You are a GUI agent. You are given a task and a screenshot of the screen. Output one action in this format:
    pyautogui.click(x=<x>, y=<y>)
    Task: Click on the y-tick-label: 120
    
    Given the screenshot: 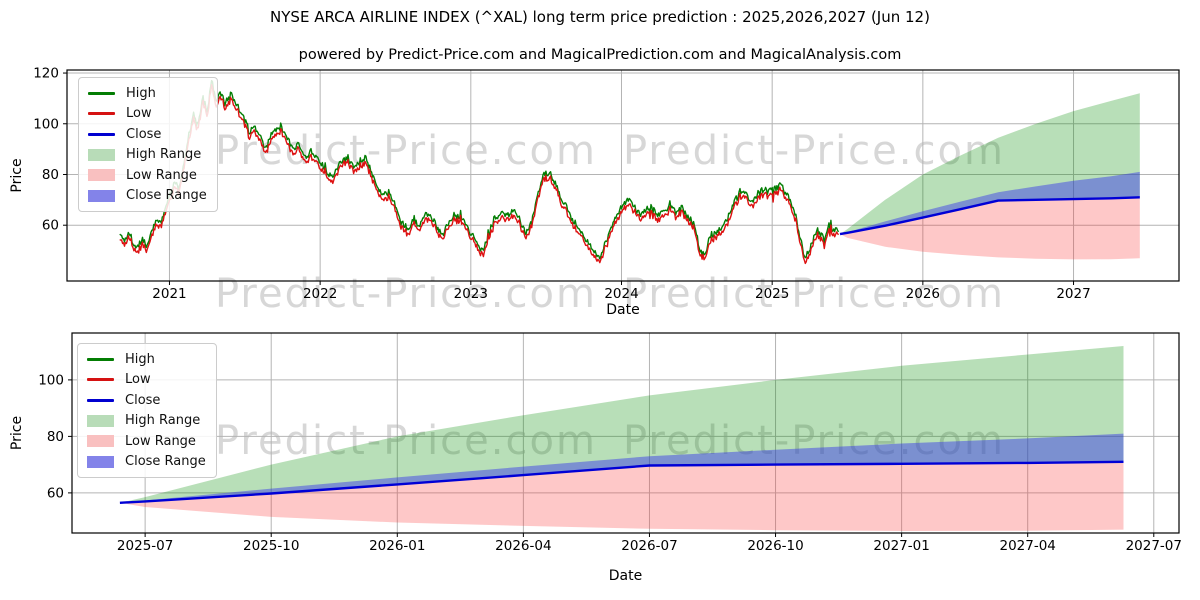 What is the action you would take?
    pyautogui.click(x=46, y=74)
    